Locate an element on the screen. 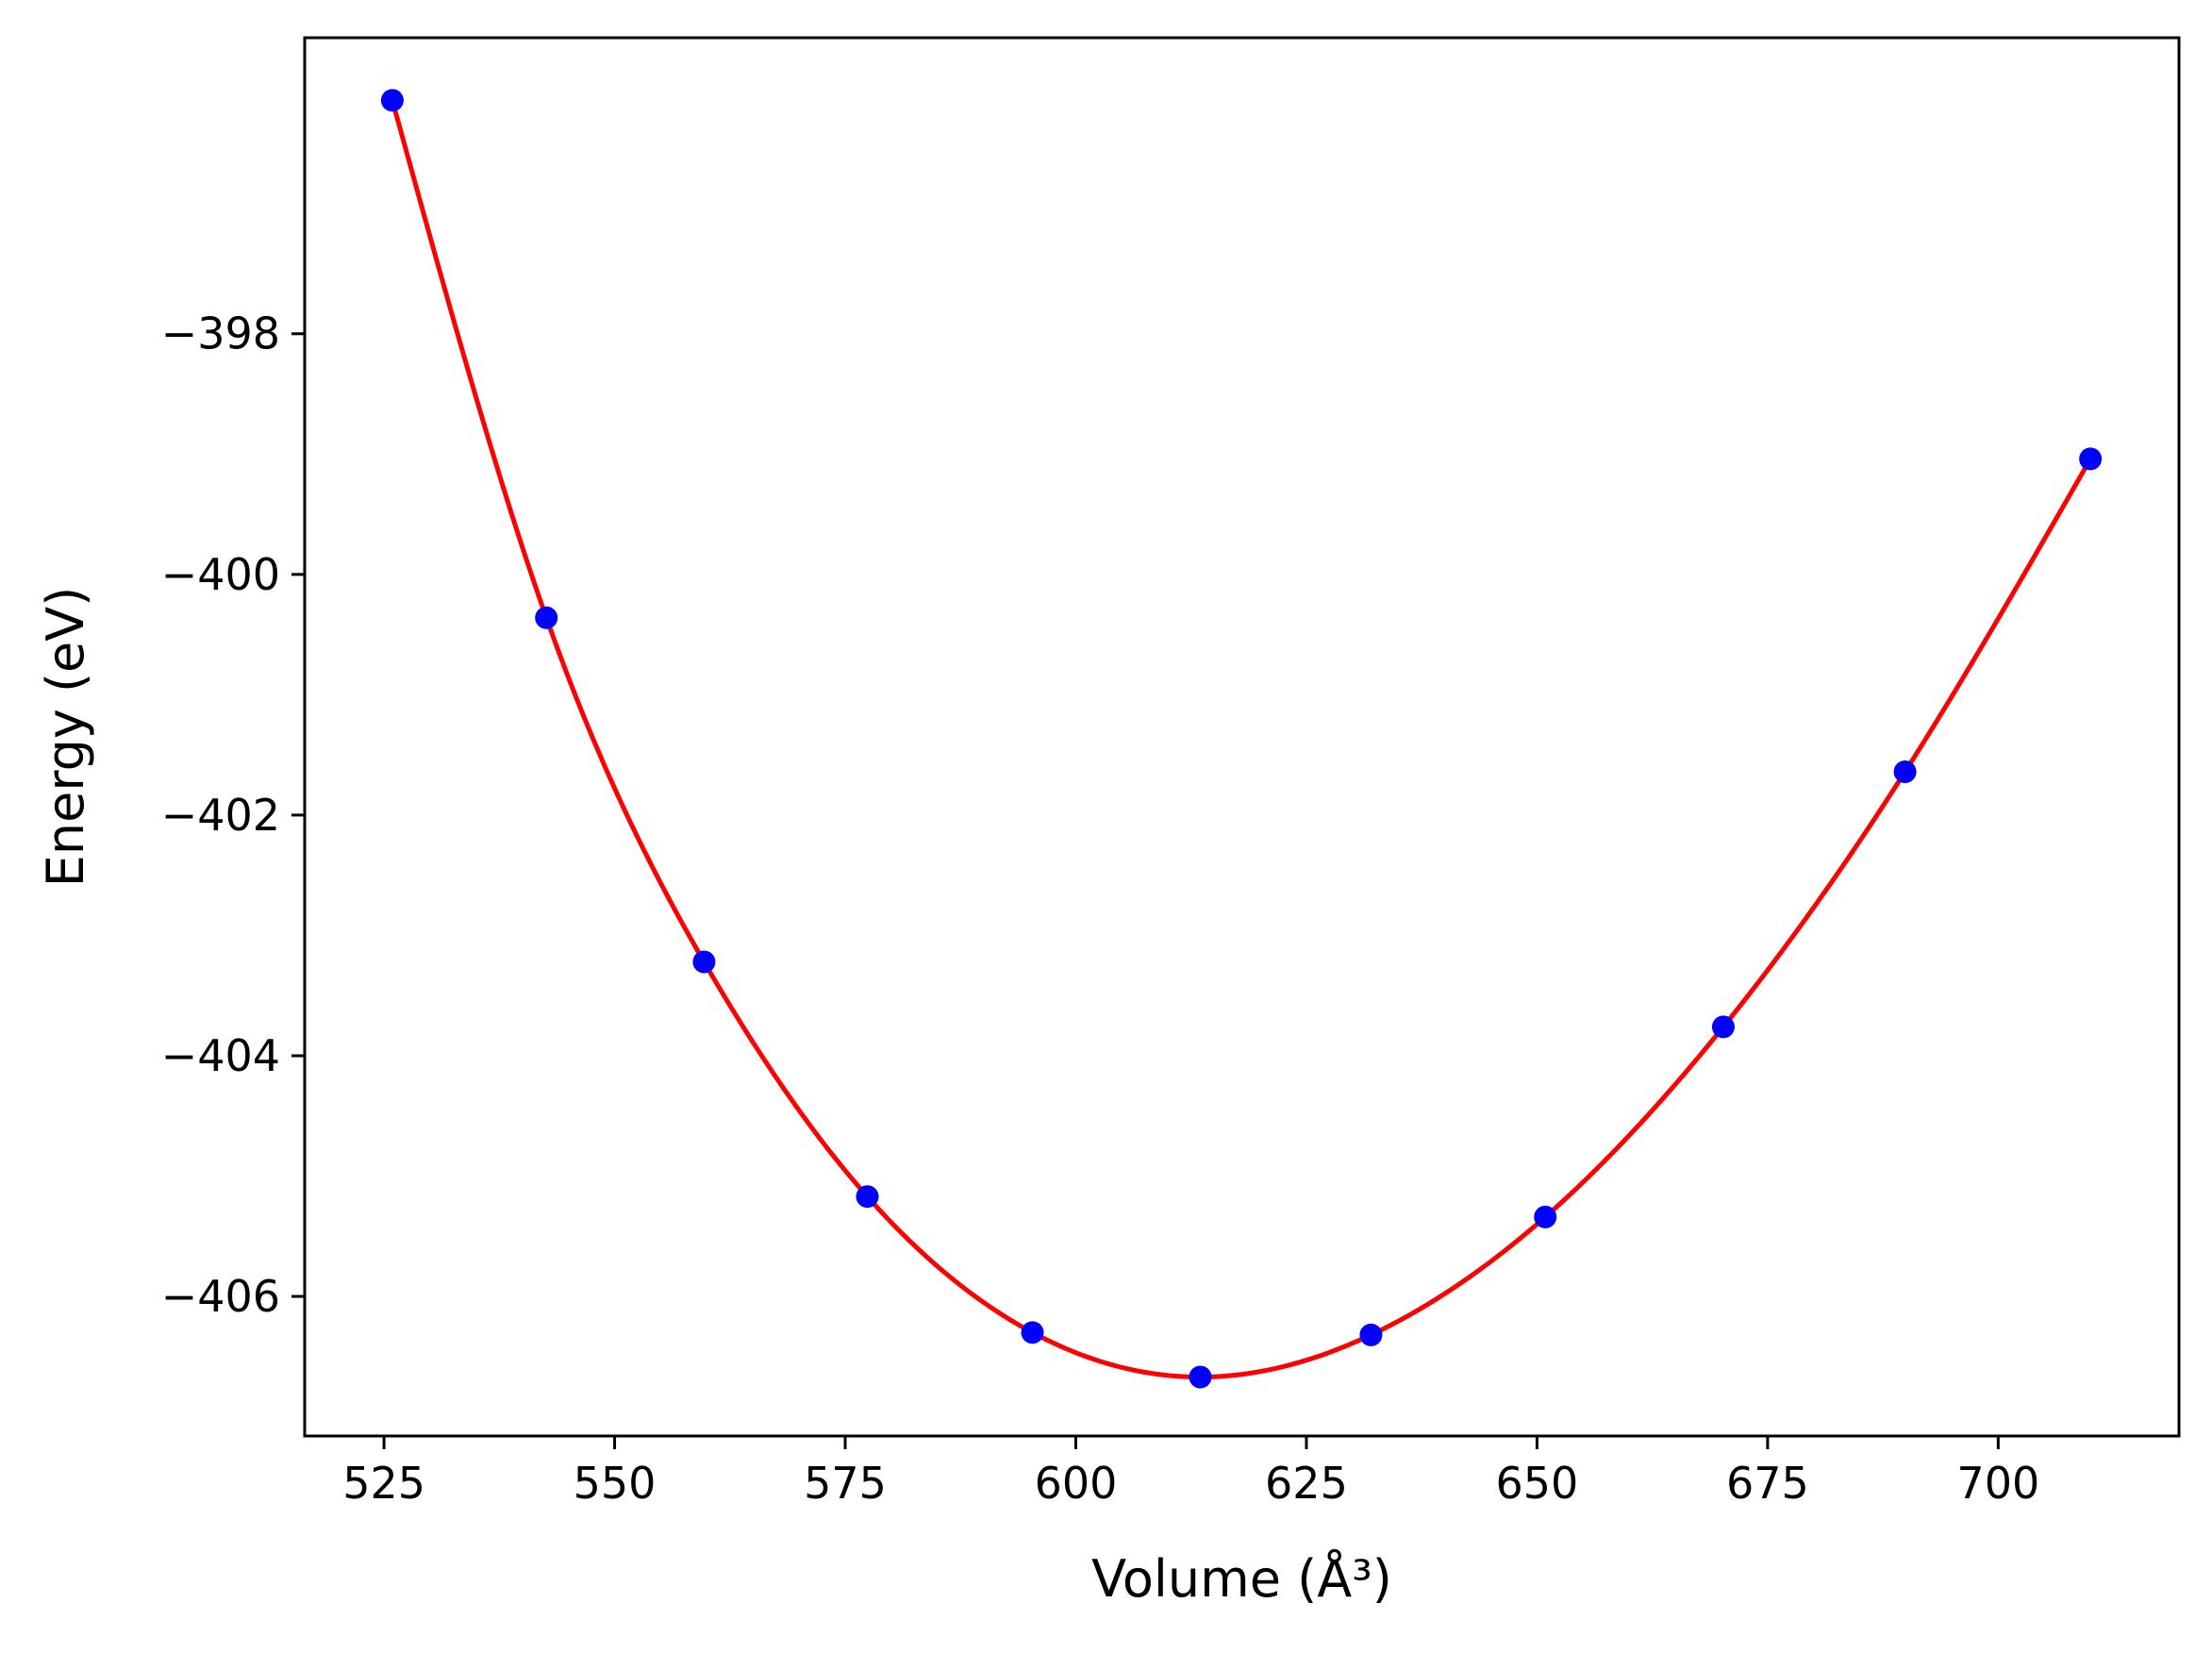 The height and width of the screenshot is (1653, 2212). y-tick-label: −402 is located at coordinates (220, 815).